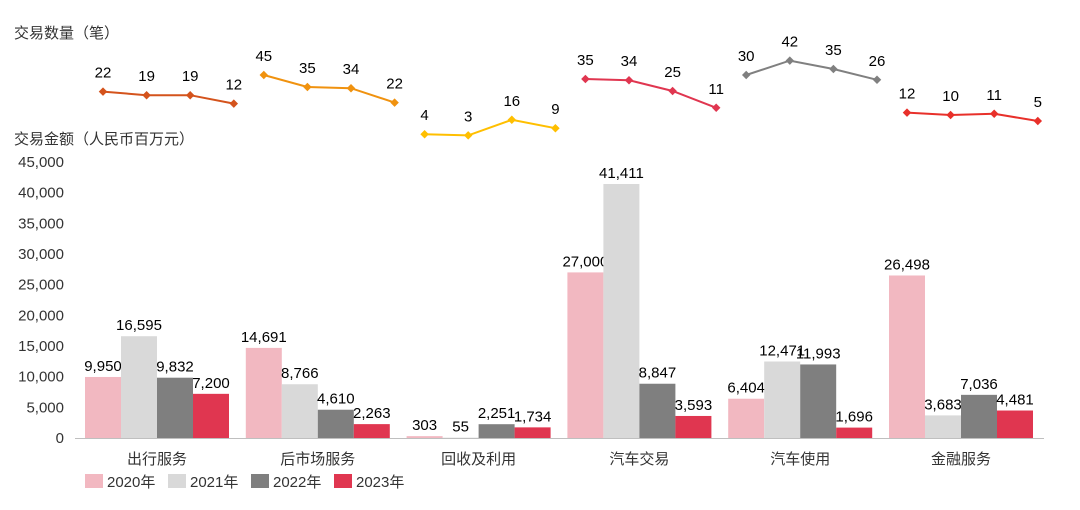  What do you see at coordinates (41, 315) in the screenshot?
I see `y-tick-label: 20,000` at bounding box center [41, 315].